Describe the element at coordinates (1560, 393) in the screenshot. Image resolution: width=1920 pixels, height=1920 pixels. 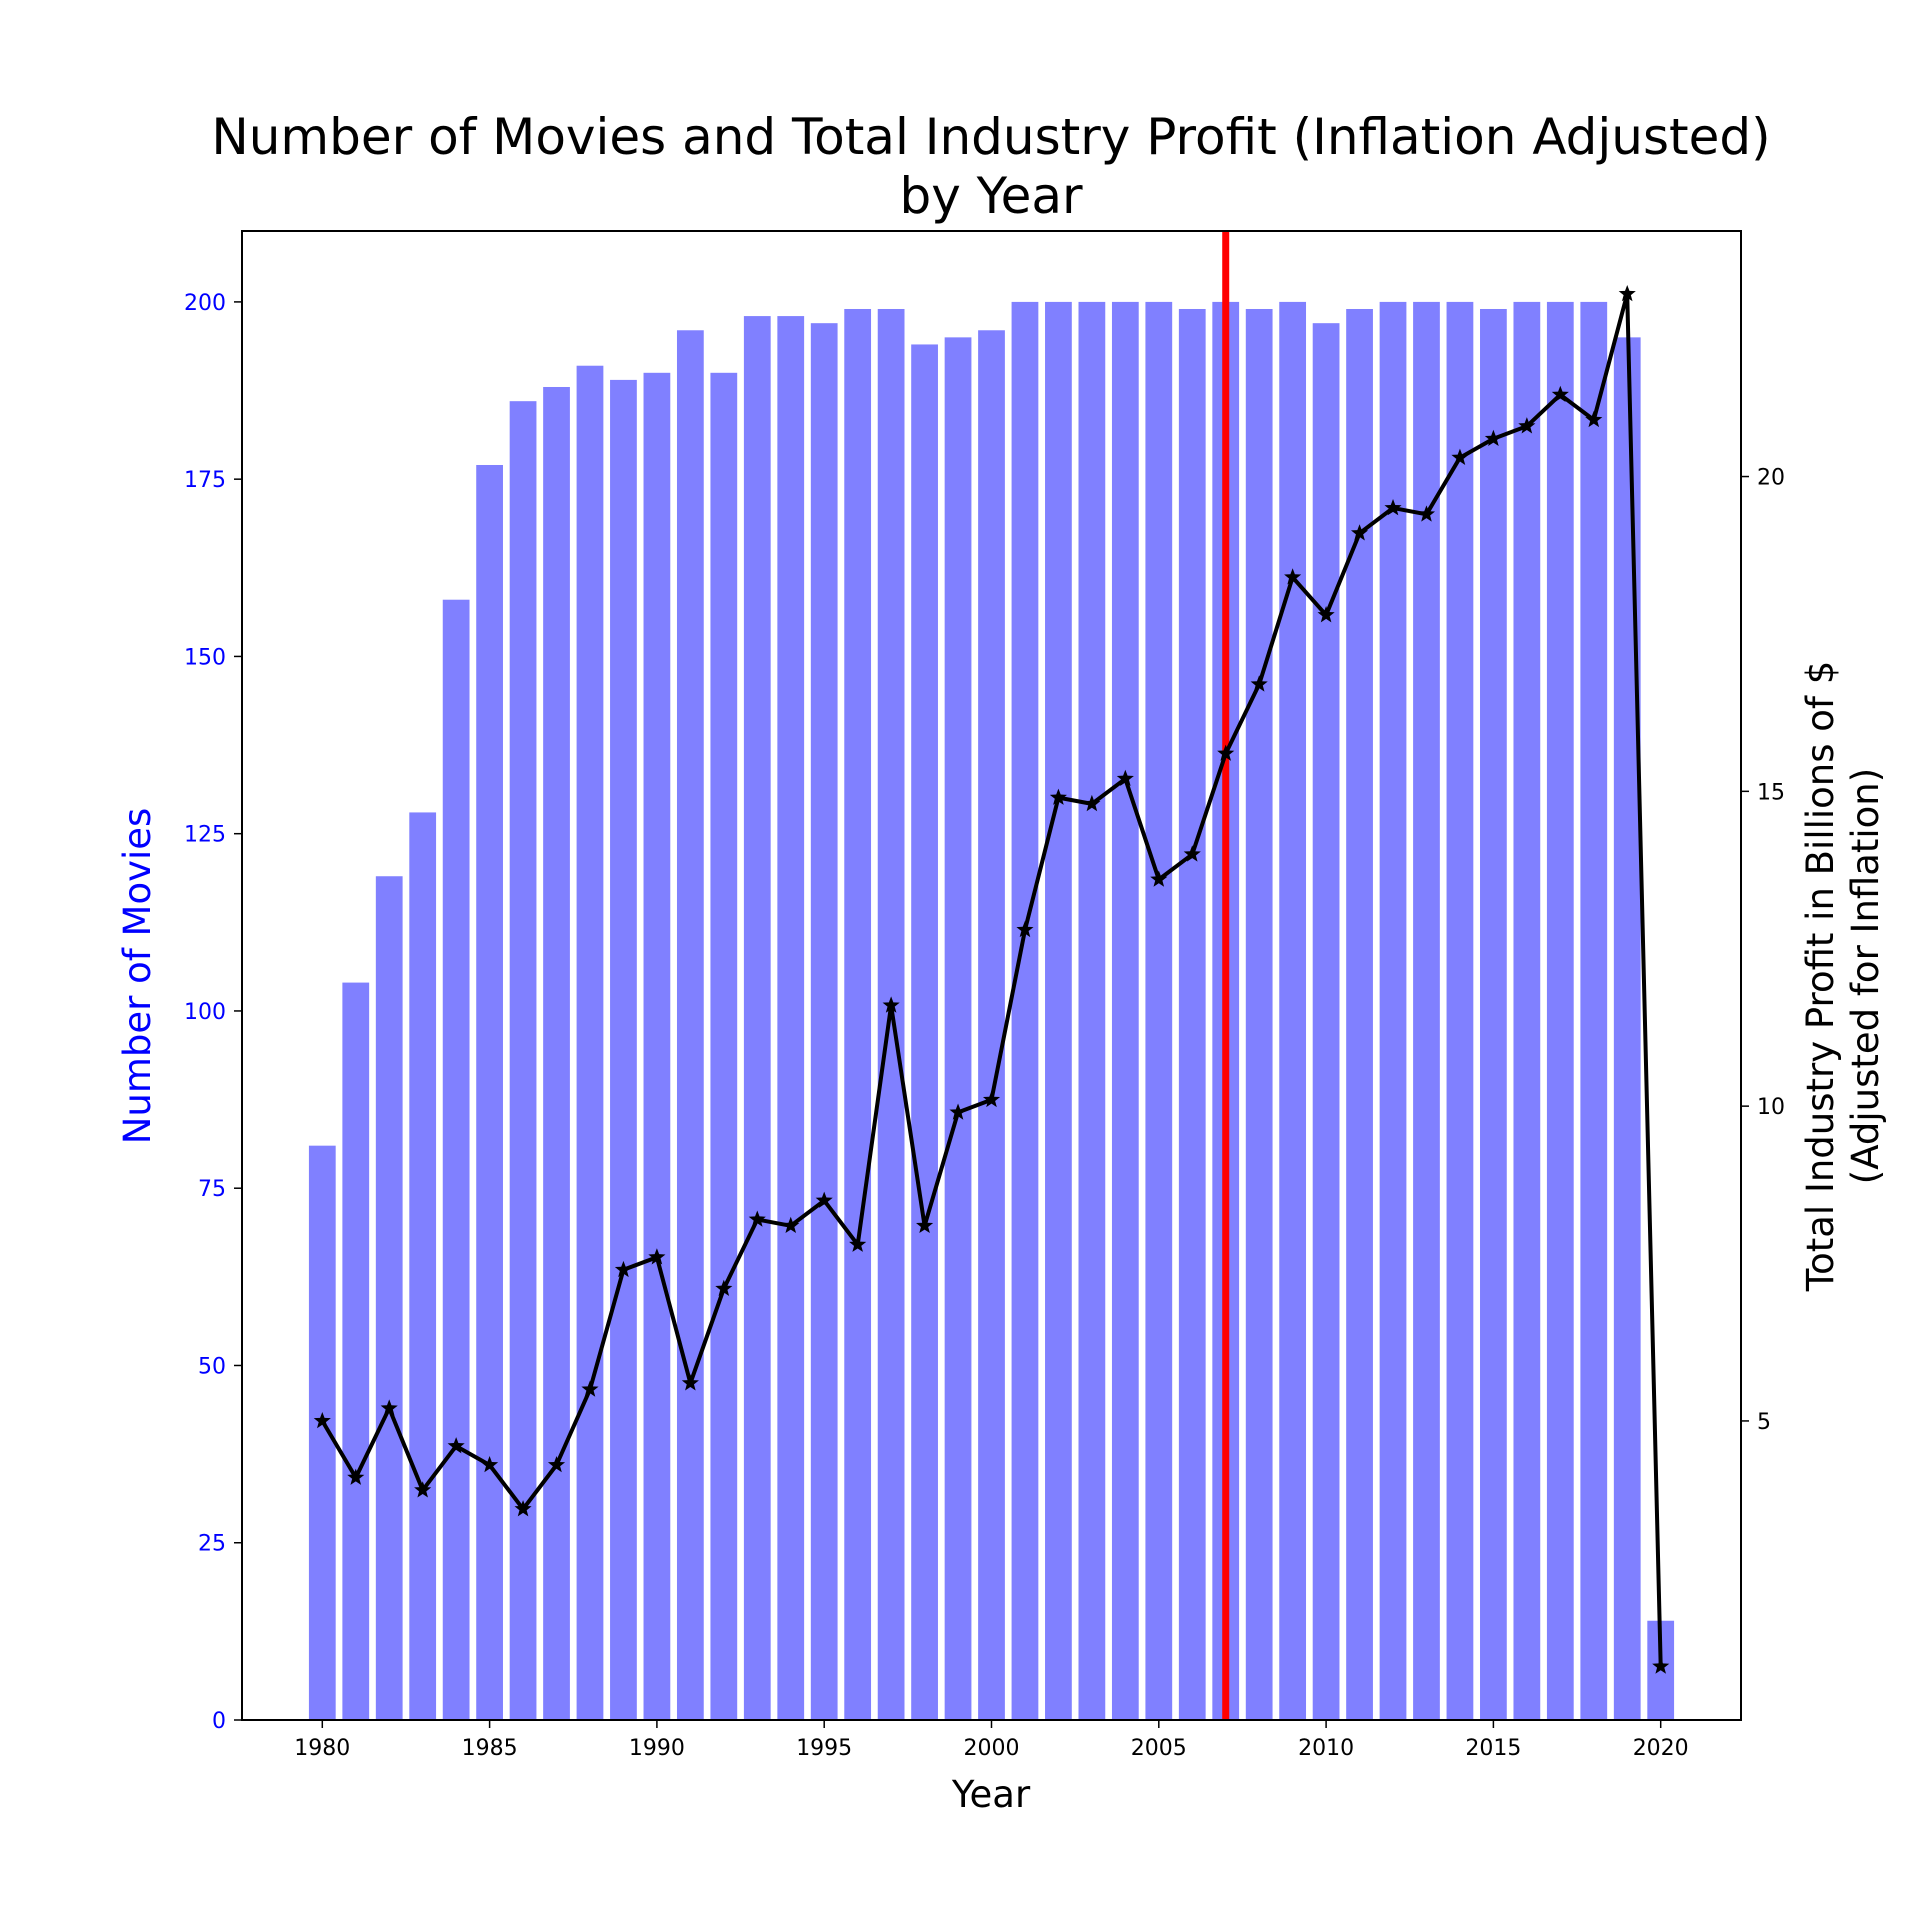
I see `profit-marker-2017` at that location.